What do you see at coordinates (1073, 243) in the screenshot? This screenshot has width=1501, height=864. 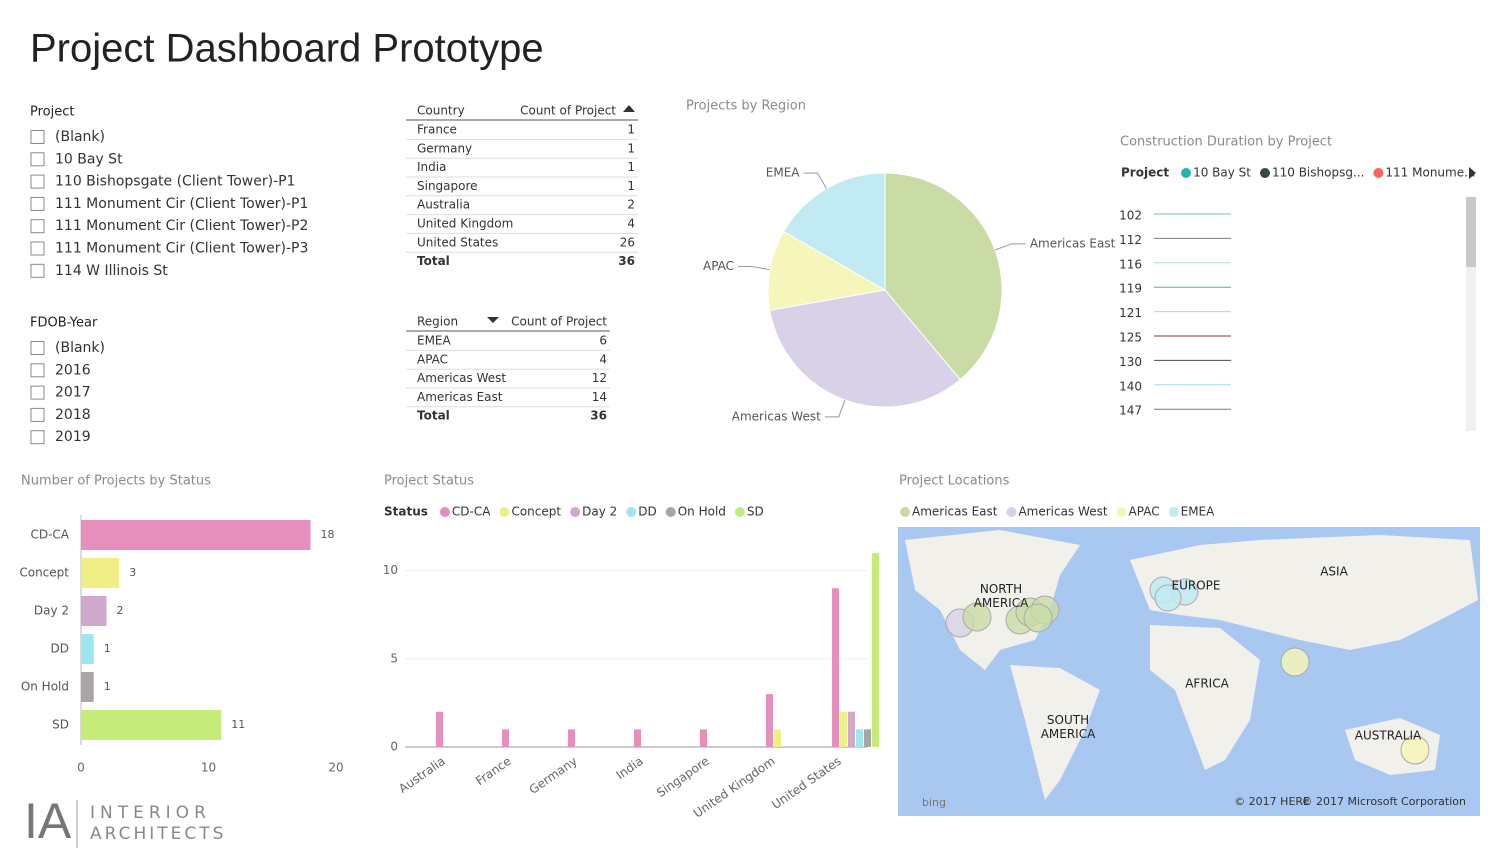 I see `pie-label: Americas East` at bounding box center [1073, 243].